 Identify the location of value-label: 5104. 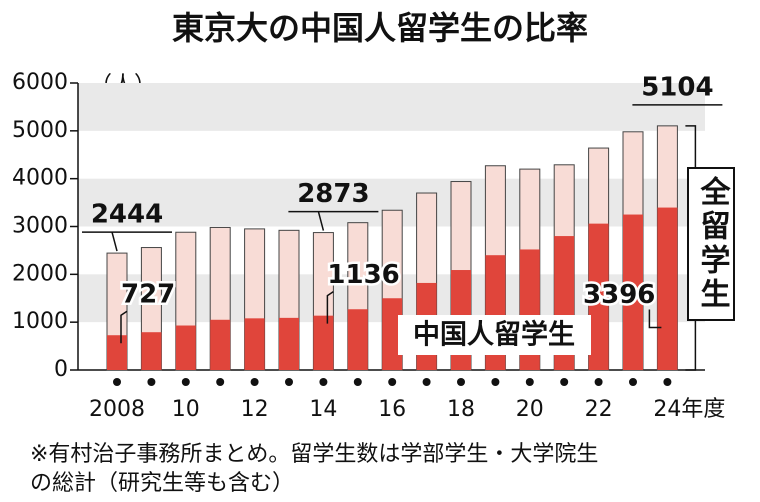
(677, 87).